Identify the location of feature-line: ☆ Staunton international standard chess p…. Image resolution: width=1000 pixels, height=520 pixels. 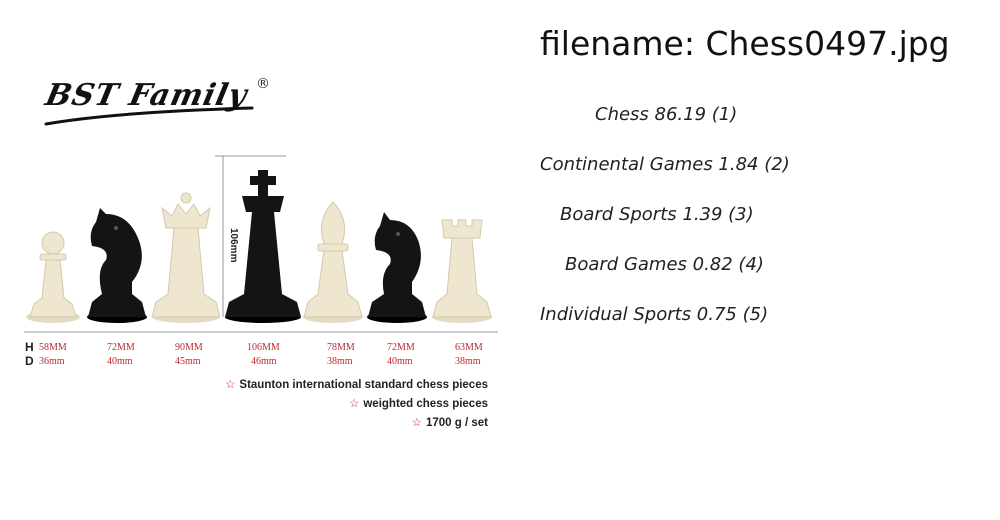
(356, 384).